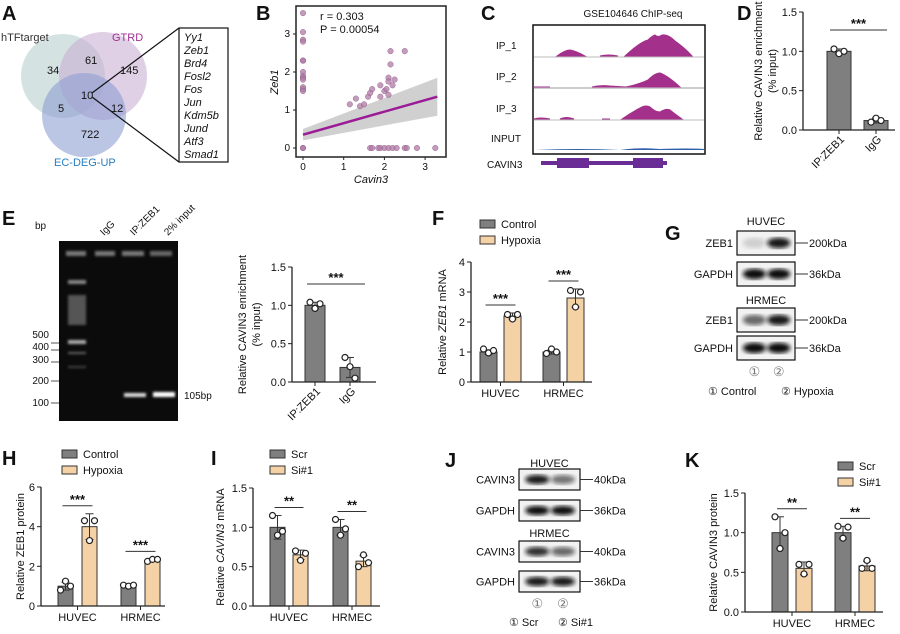  Describe the element at coordinates (8, 219) in the screenshot. I see `panel-label-e: E` at that location.